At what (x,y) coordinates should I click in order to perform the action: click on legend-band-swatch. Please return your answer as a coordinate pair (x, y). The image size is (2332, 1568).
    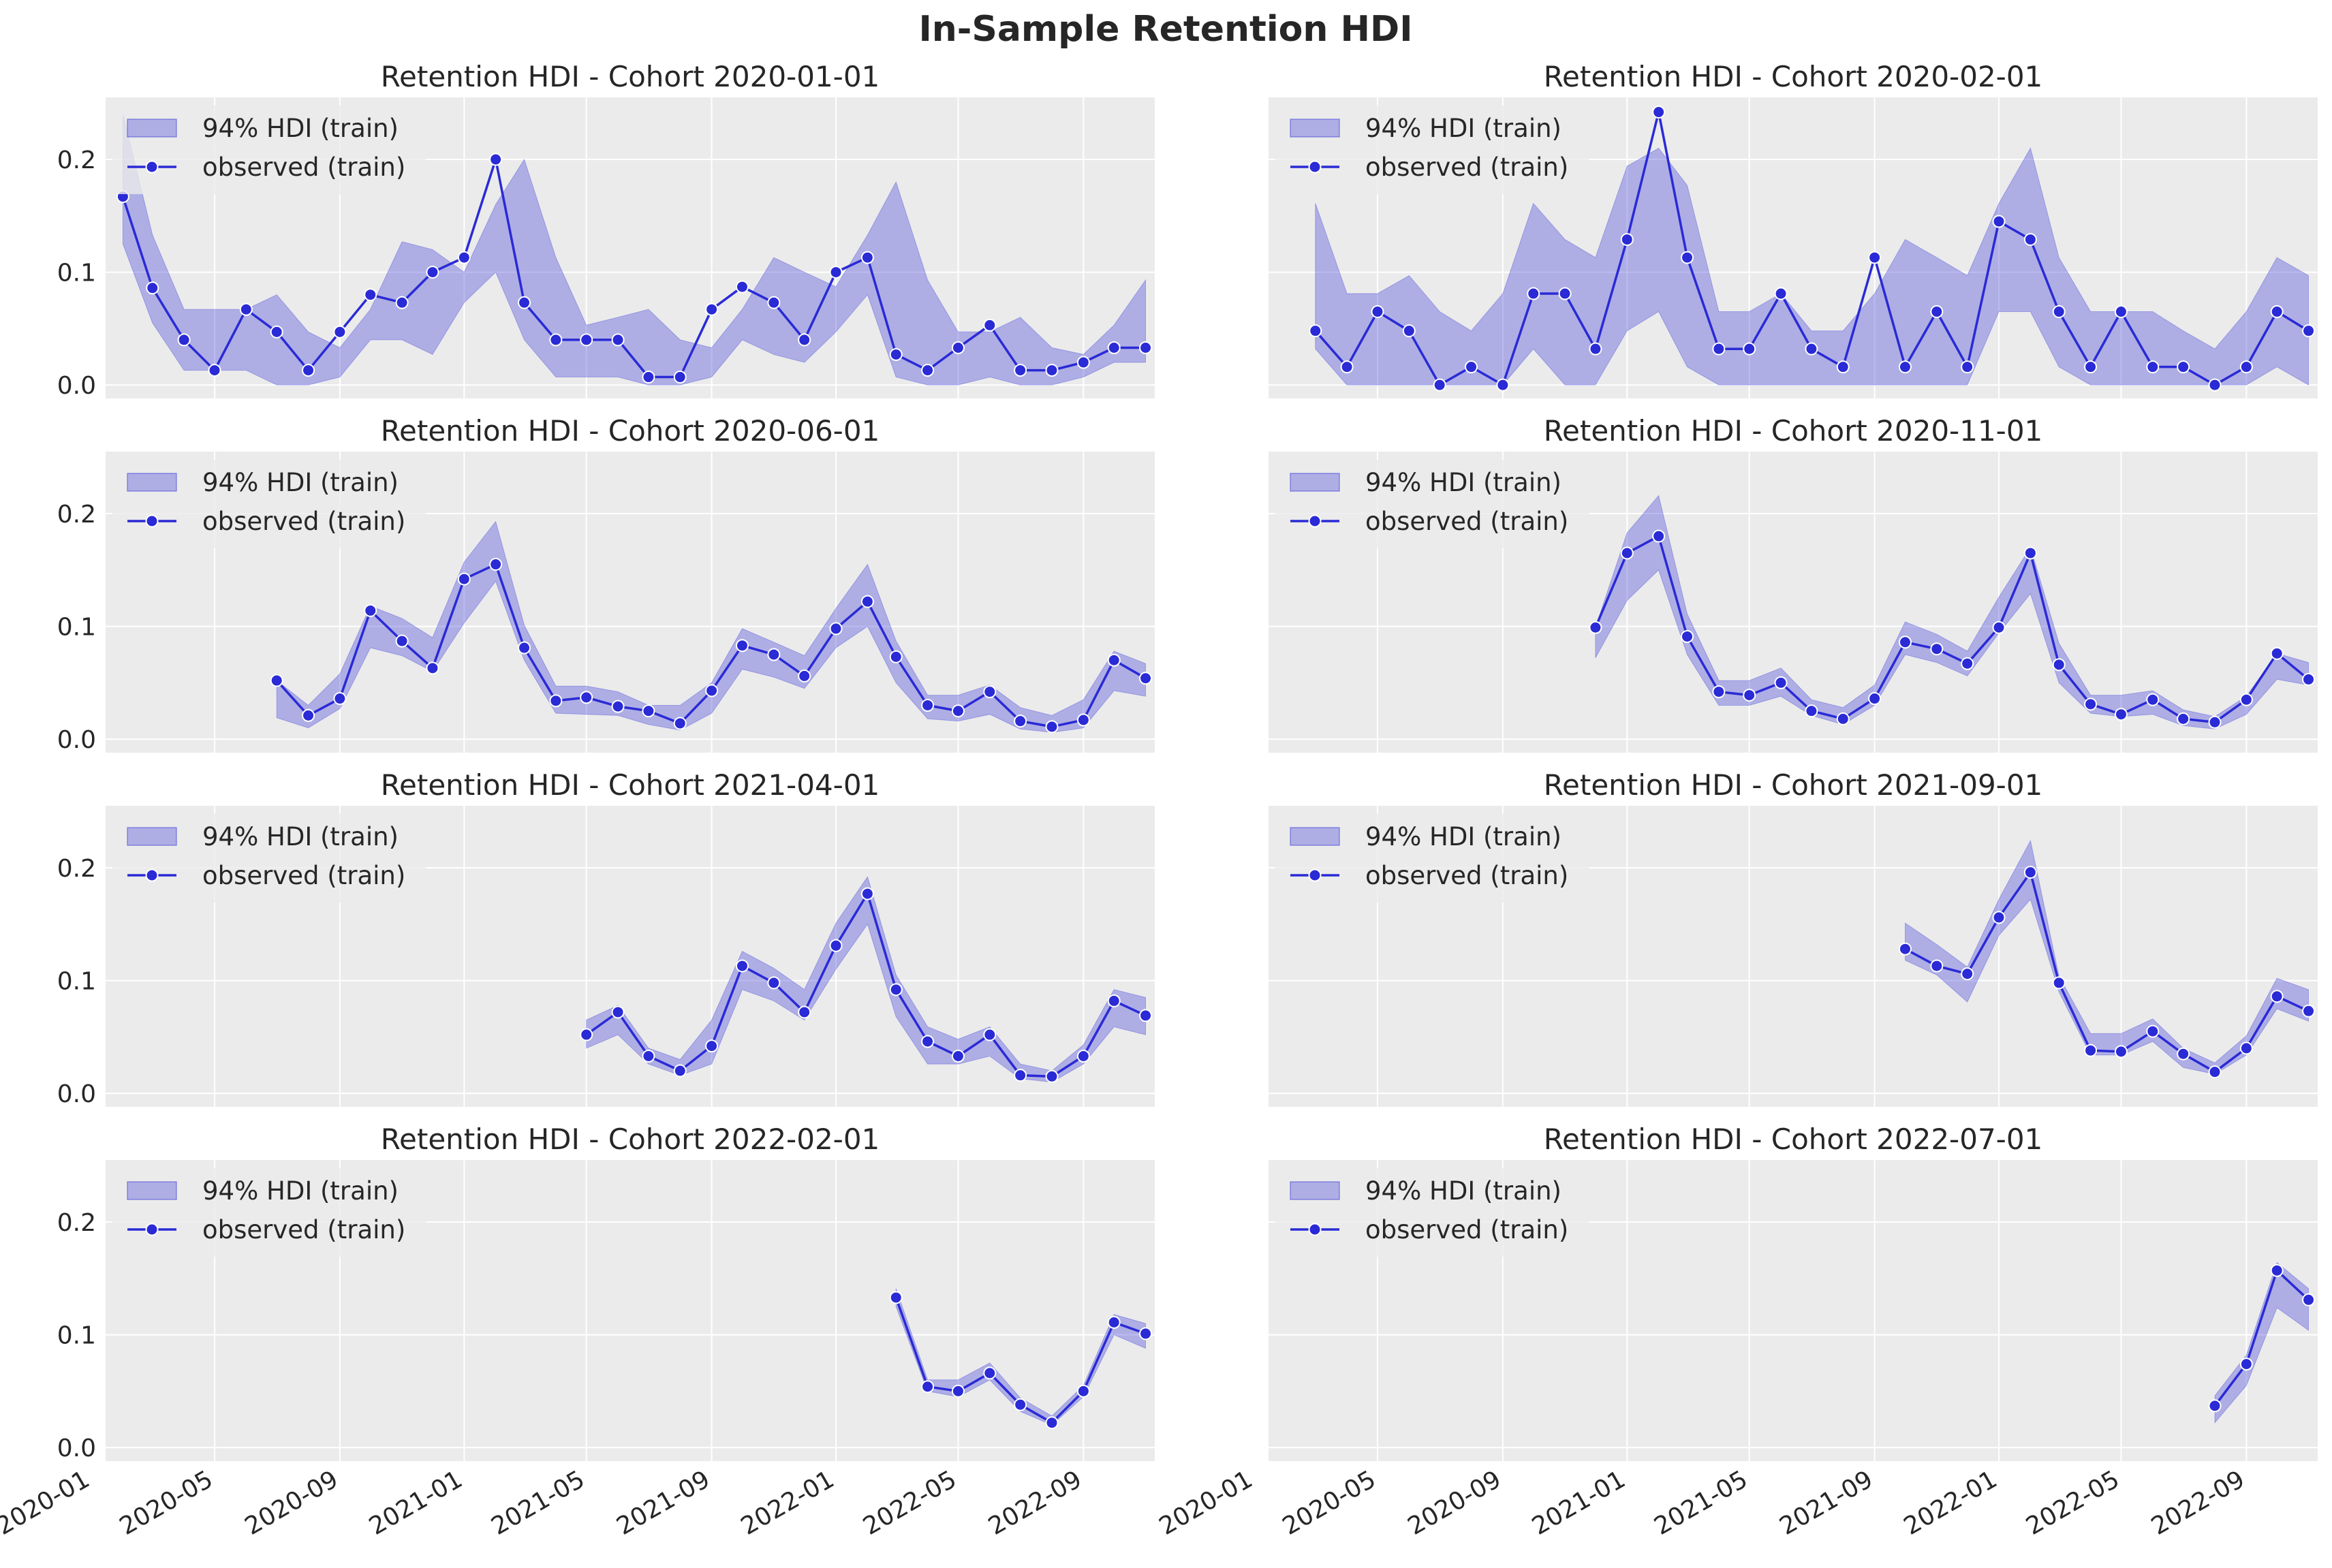
    Looking at the image, I should click on (152, 128).